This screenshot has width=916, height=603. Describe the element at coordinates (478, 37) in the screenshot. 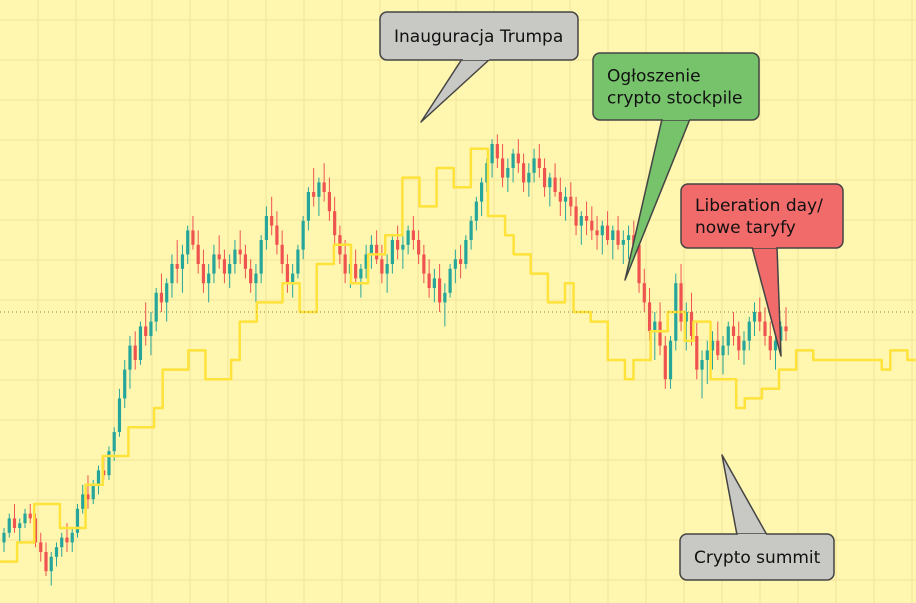

I see `callout-label: Inauguracja Trumpa` at that location.